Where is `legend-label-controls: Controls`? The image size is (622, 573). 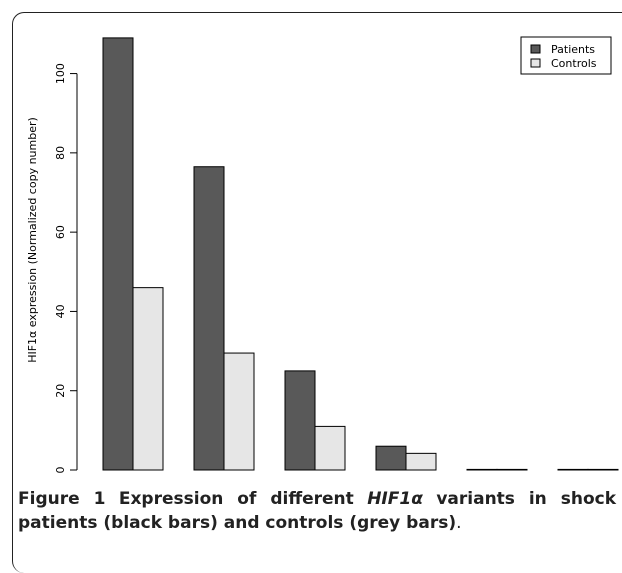 legend-label-controls: Controls is located at coordinates (574, 63).